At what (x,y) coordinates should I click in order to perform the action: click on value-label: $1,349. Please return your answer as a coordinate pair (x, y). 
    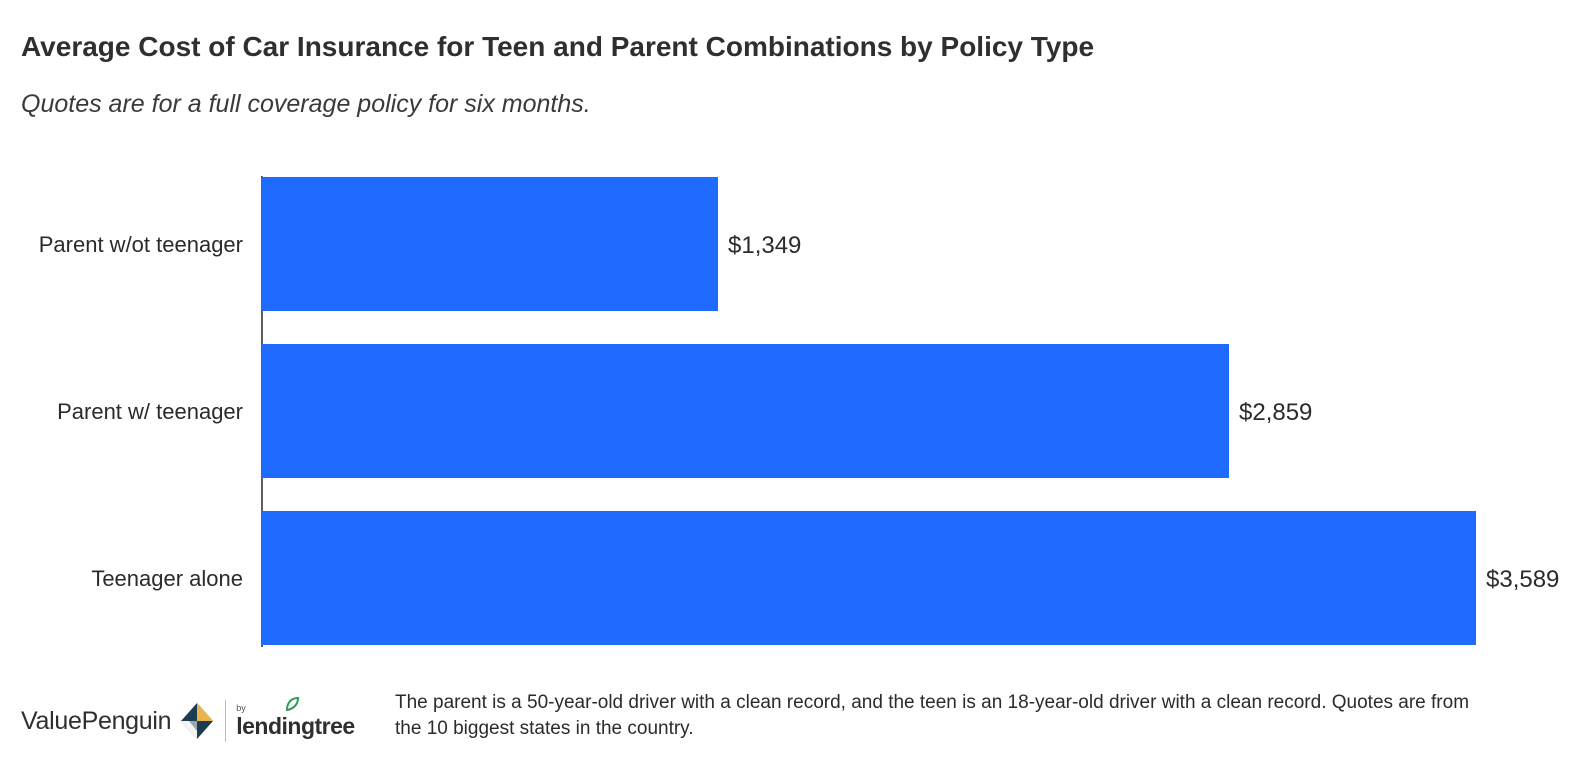
    Looking at the image, I should click on (764, 245).